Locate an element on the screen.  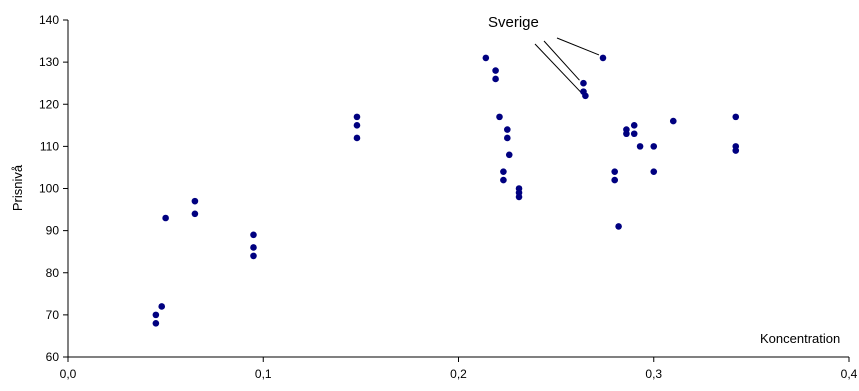
y-axis-ticks: 60 70 80 90 100 110 120 130 140 is located at coordinates (53, 188).